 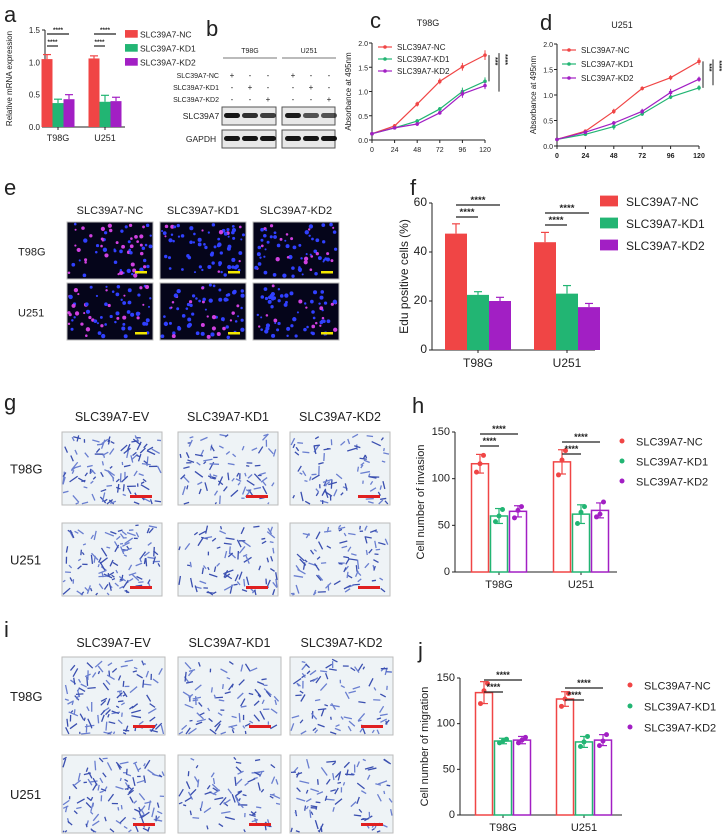 I want to click on panel-letter-j: j, so click(x=420, y=650).